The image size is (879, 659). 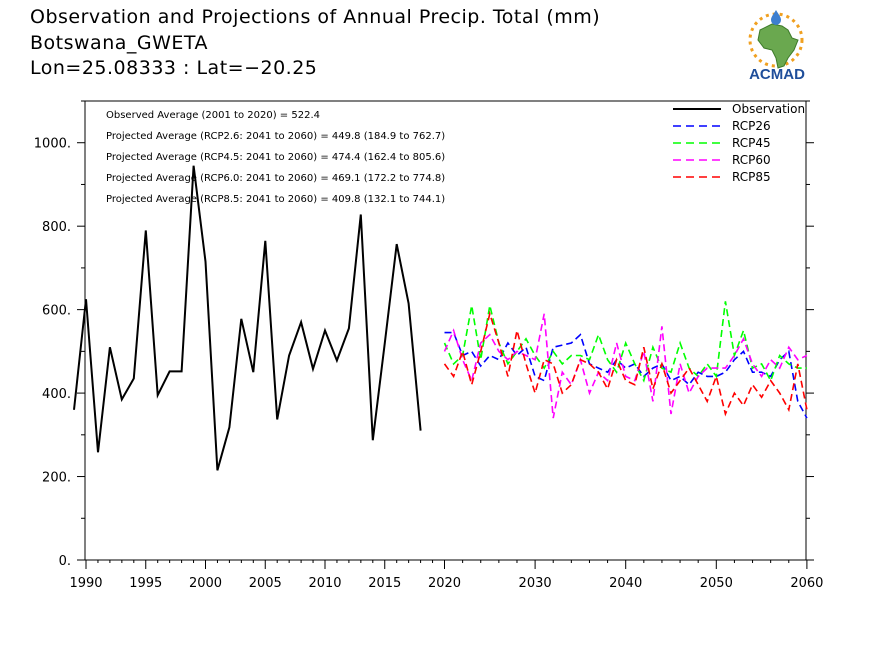 What do you see at coordinates (806, 583) in the screenshot?
I see `x-tick-label: 2060` at bounding box center [806, 583].